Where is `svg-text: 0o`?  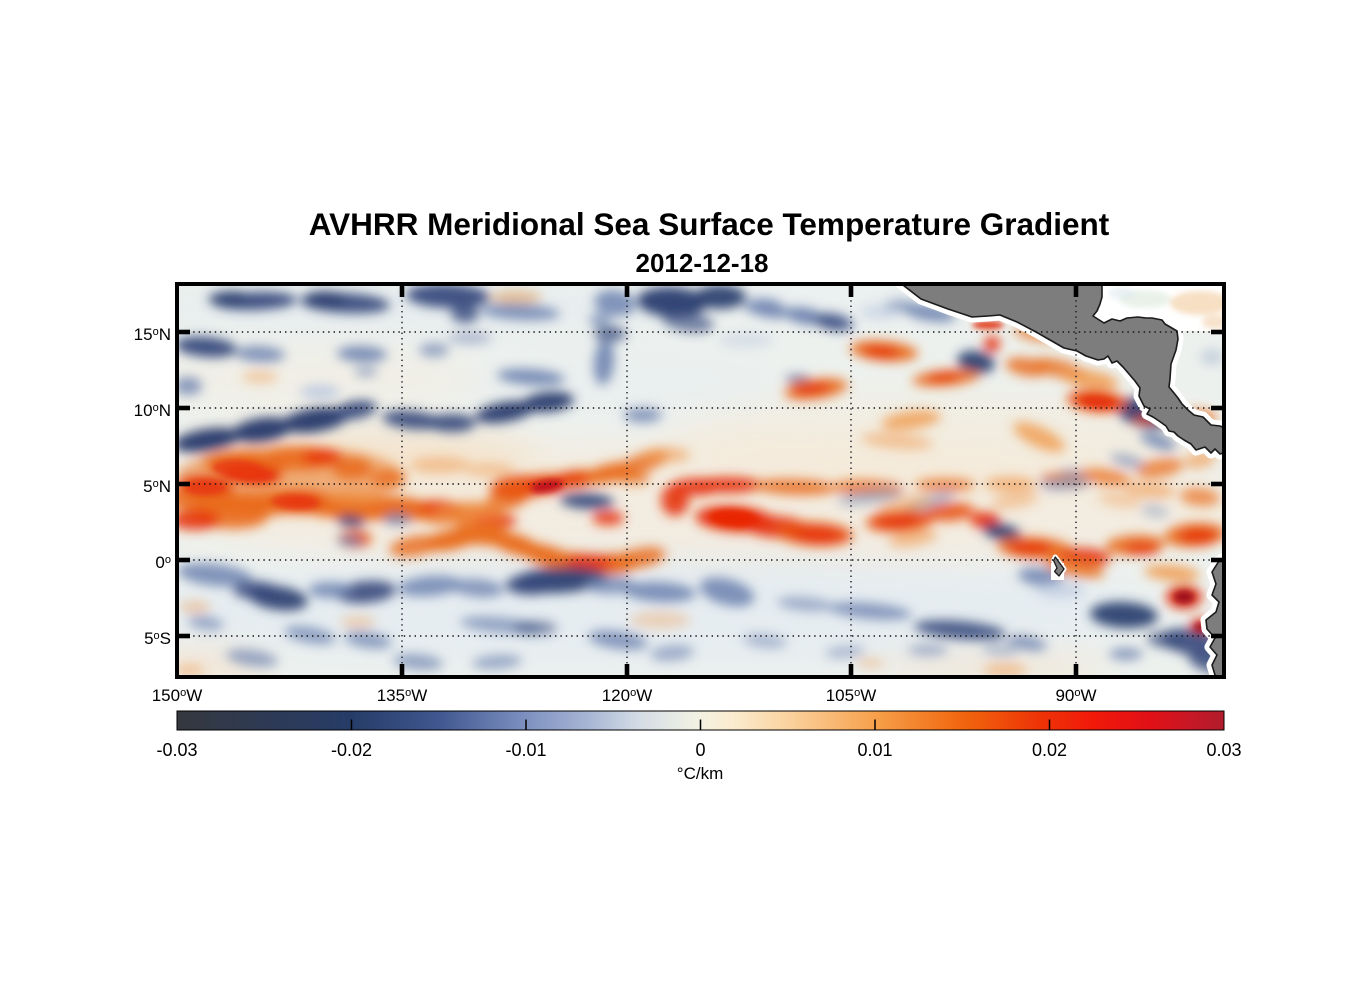
svg-text: 0o is located at coordinates (163, 562).